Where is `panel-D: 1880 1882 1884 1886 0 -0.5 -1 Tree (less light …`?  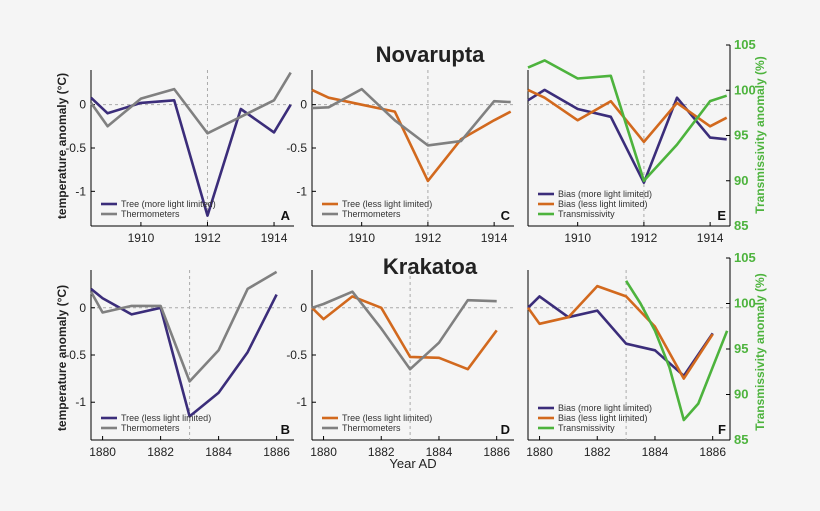 panel-D: 1880 1882 1884 1886 0 -0.5 -1 Tree (less light … is located at coordinates (400, 364).